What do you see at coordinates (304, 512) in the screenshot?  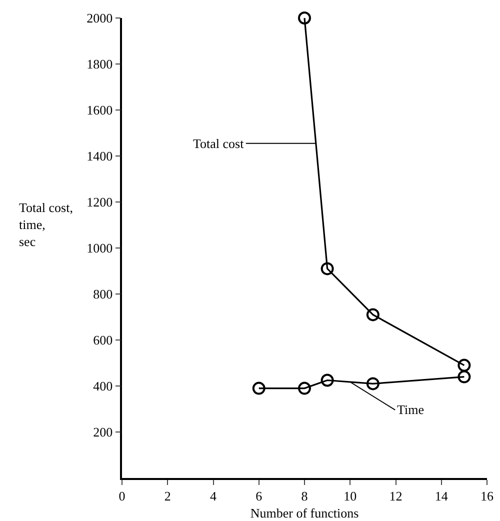 I see `x-axis-title: Number of functions` at bounding box center [304, 512].